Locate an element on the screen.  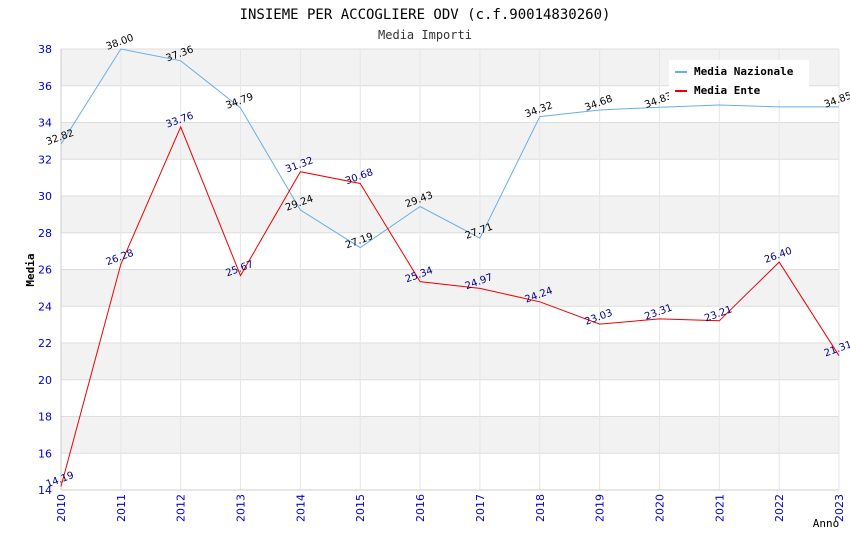
data-label-ente: 30.68 is located at coordinates (359, 177).